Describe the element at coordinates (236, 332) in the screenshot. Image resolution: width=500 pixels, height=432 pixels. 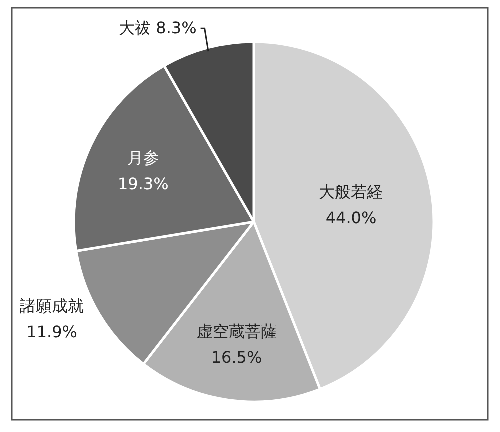
I see `slice-label: 虚空蔵菩薩` at that location.